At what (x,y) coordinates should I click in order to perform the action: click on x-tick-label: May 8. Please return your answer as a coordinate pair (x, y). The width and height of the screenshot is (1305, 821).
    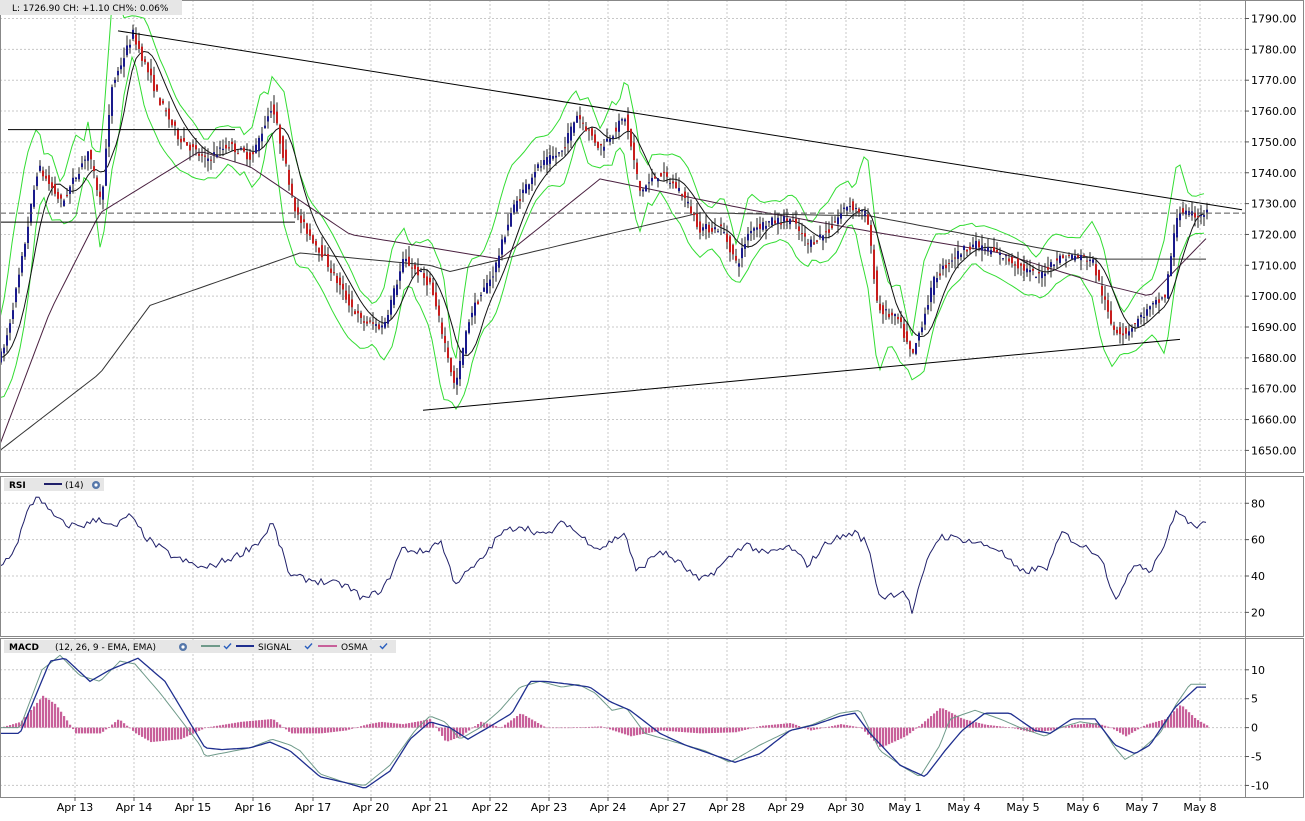
    Looking at the image, I should click on (1199, 807).